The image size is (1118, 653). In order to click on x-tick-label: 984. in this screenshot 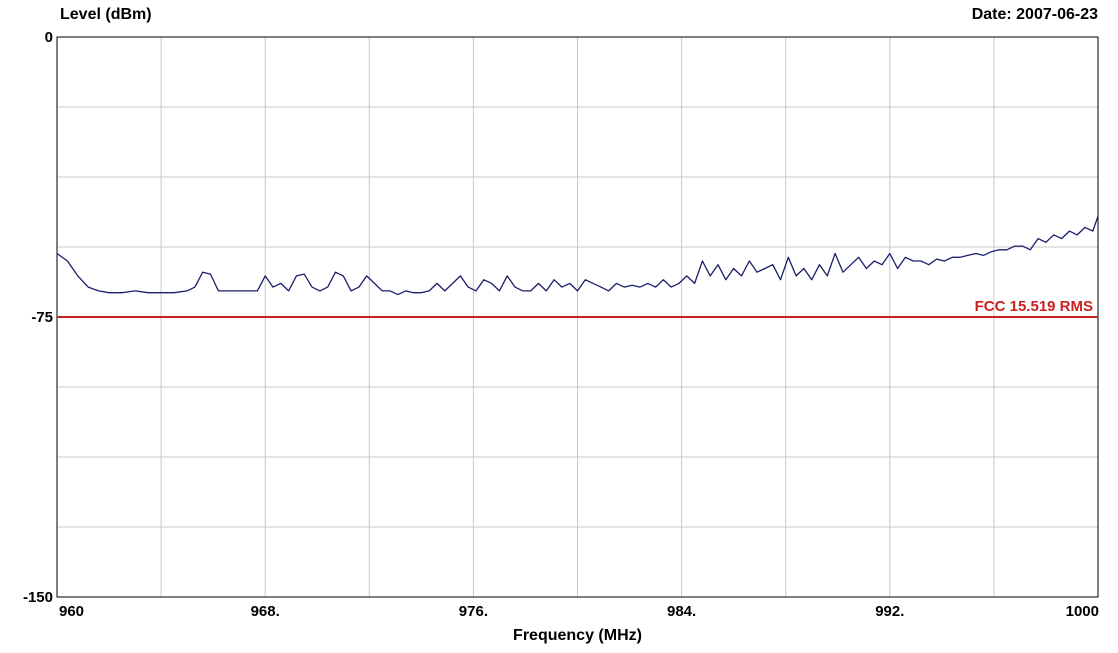, I will do `click(681, 611)`.